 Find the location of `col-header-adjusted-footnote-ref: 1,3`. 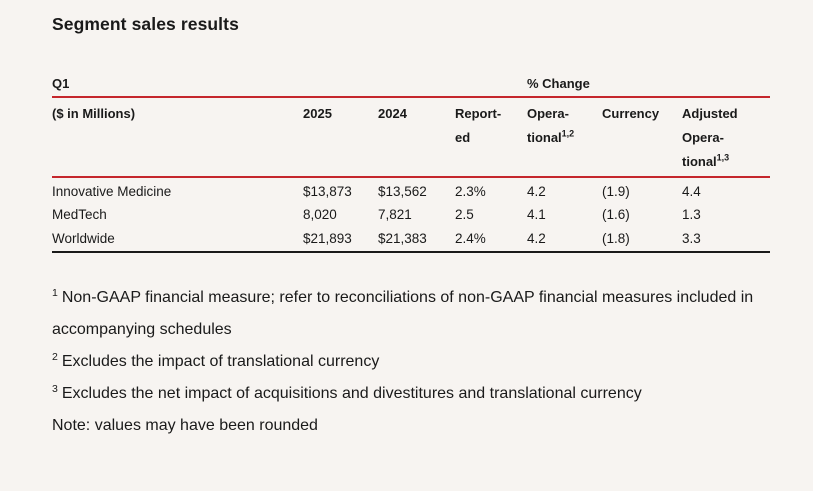

col-header-adjusted-footnote-ref: 1,3 is located at coordinates (723, 157).